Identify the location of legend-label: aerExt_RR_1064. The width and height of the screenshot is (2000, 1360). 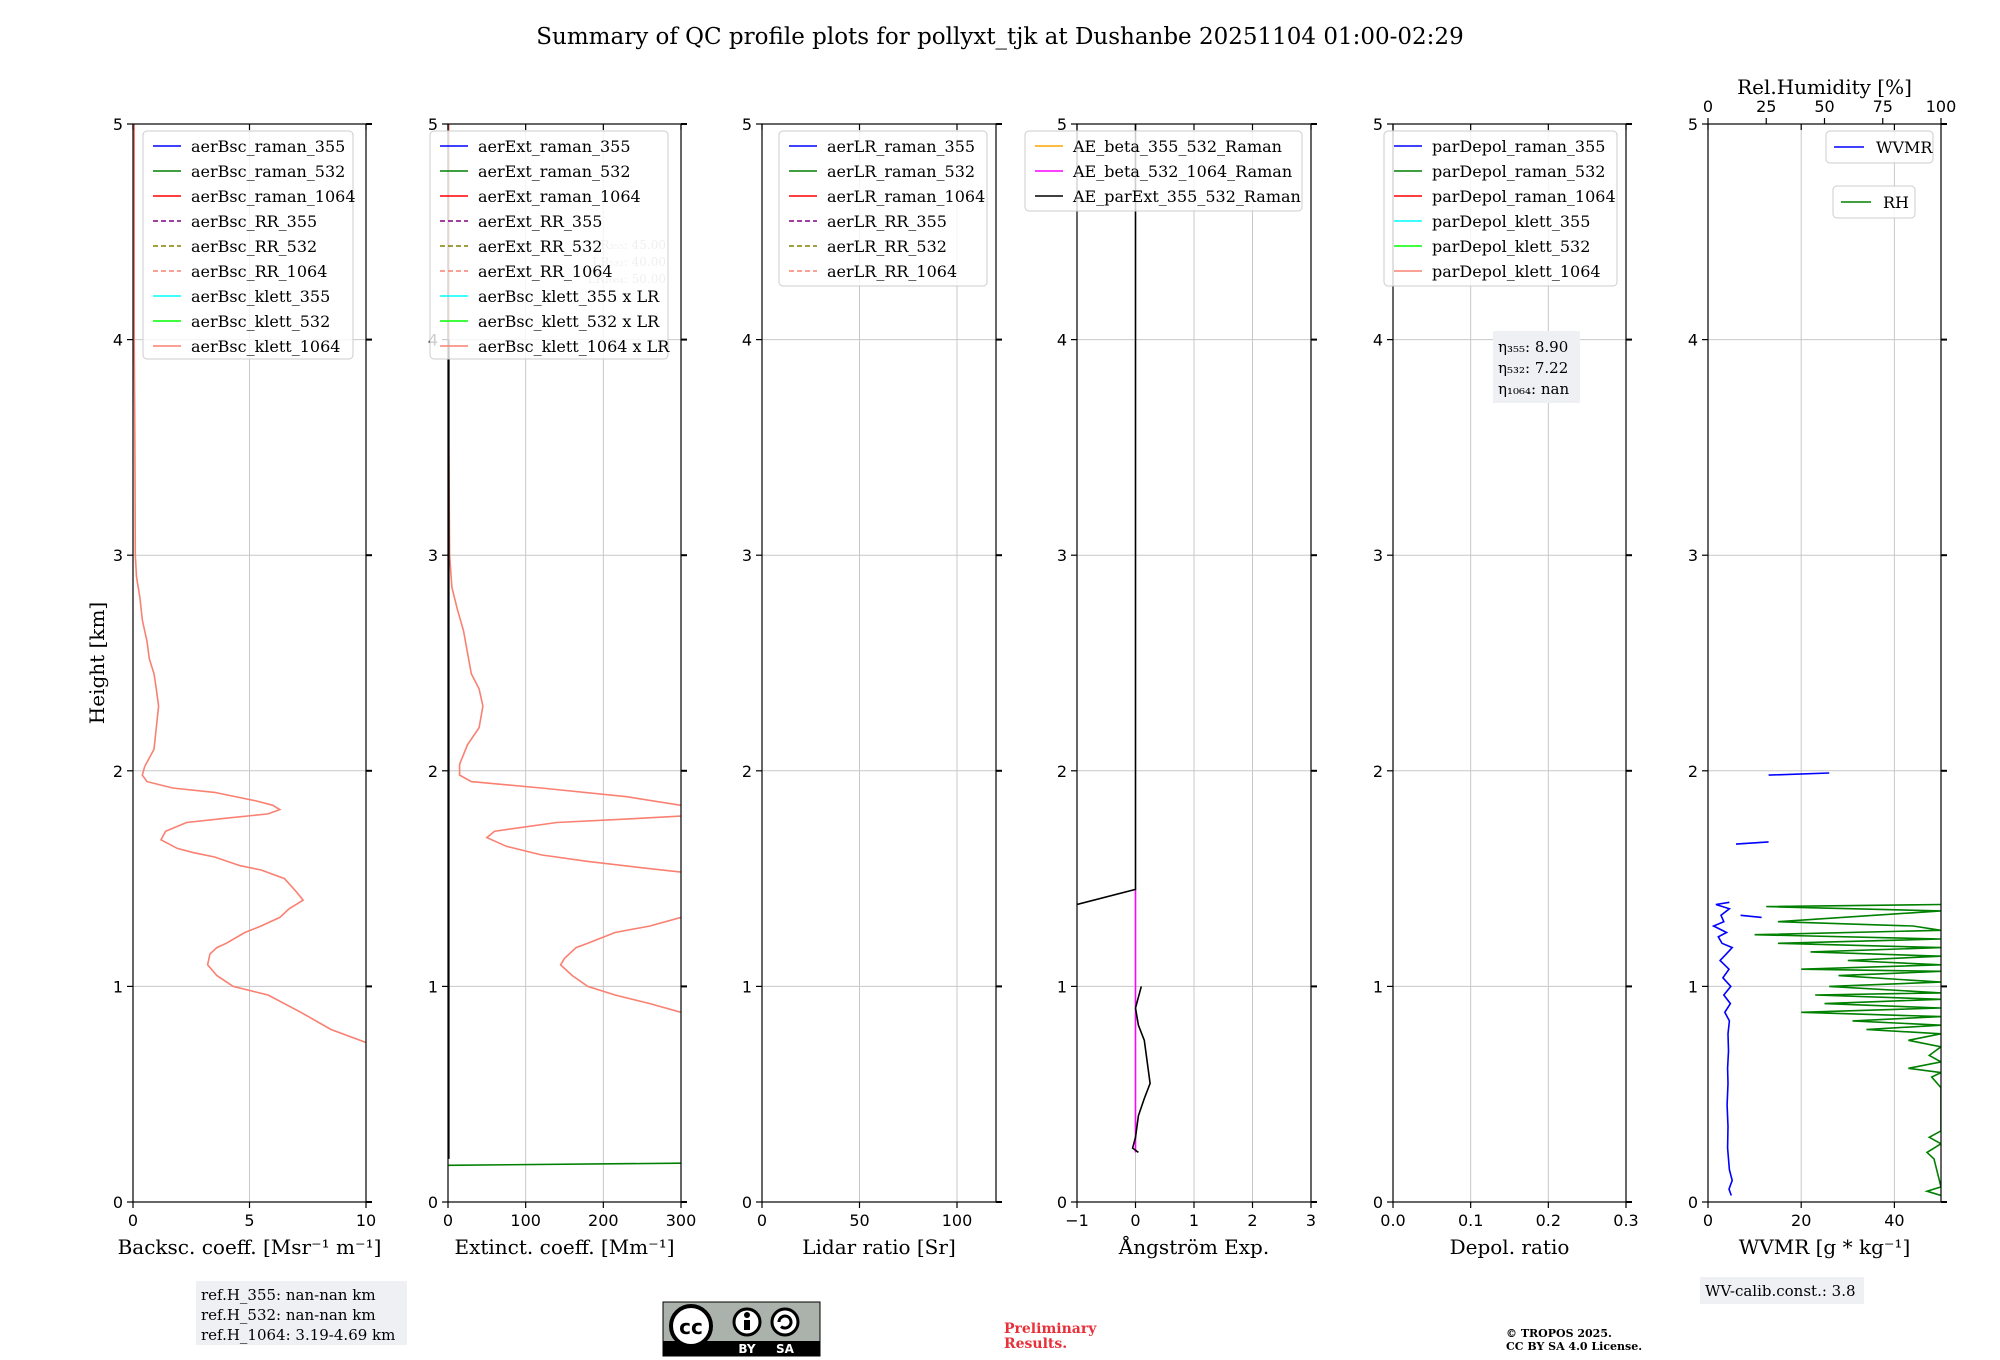
(545, 271).